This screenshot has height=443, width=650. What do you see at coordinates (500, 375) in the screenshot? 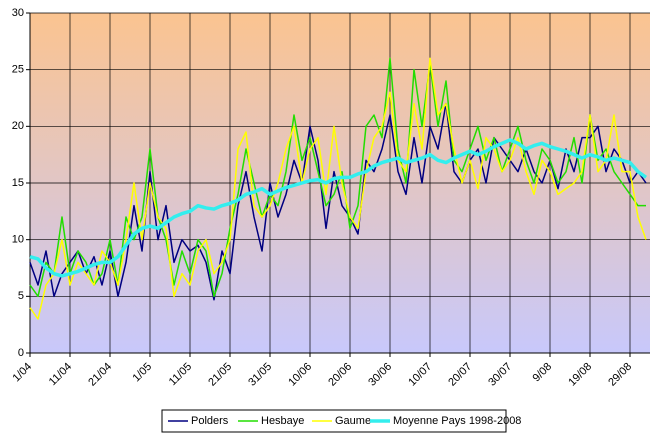
I see `x-tick-label: 30/07` at bounding box center [500, 375].